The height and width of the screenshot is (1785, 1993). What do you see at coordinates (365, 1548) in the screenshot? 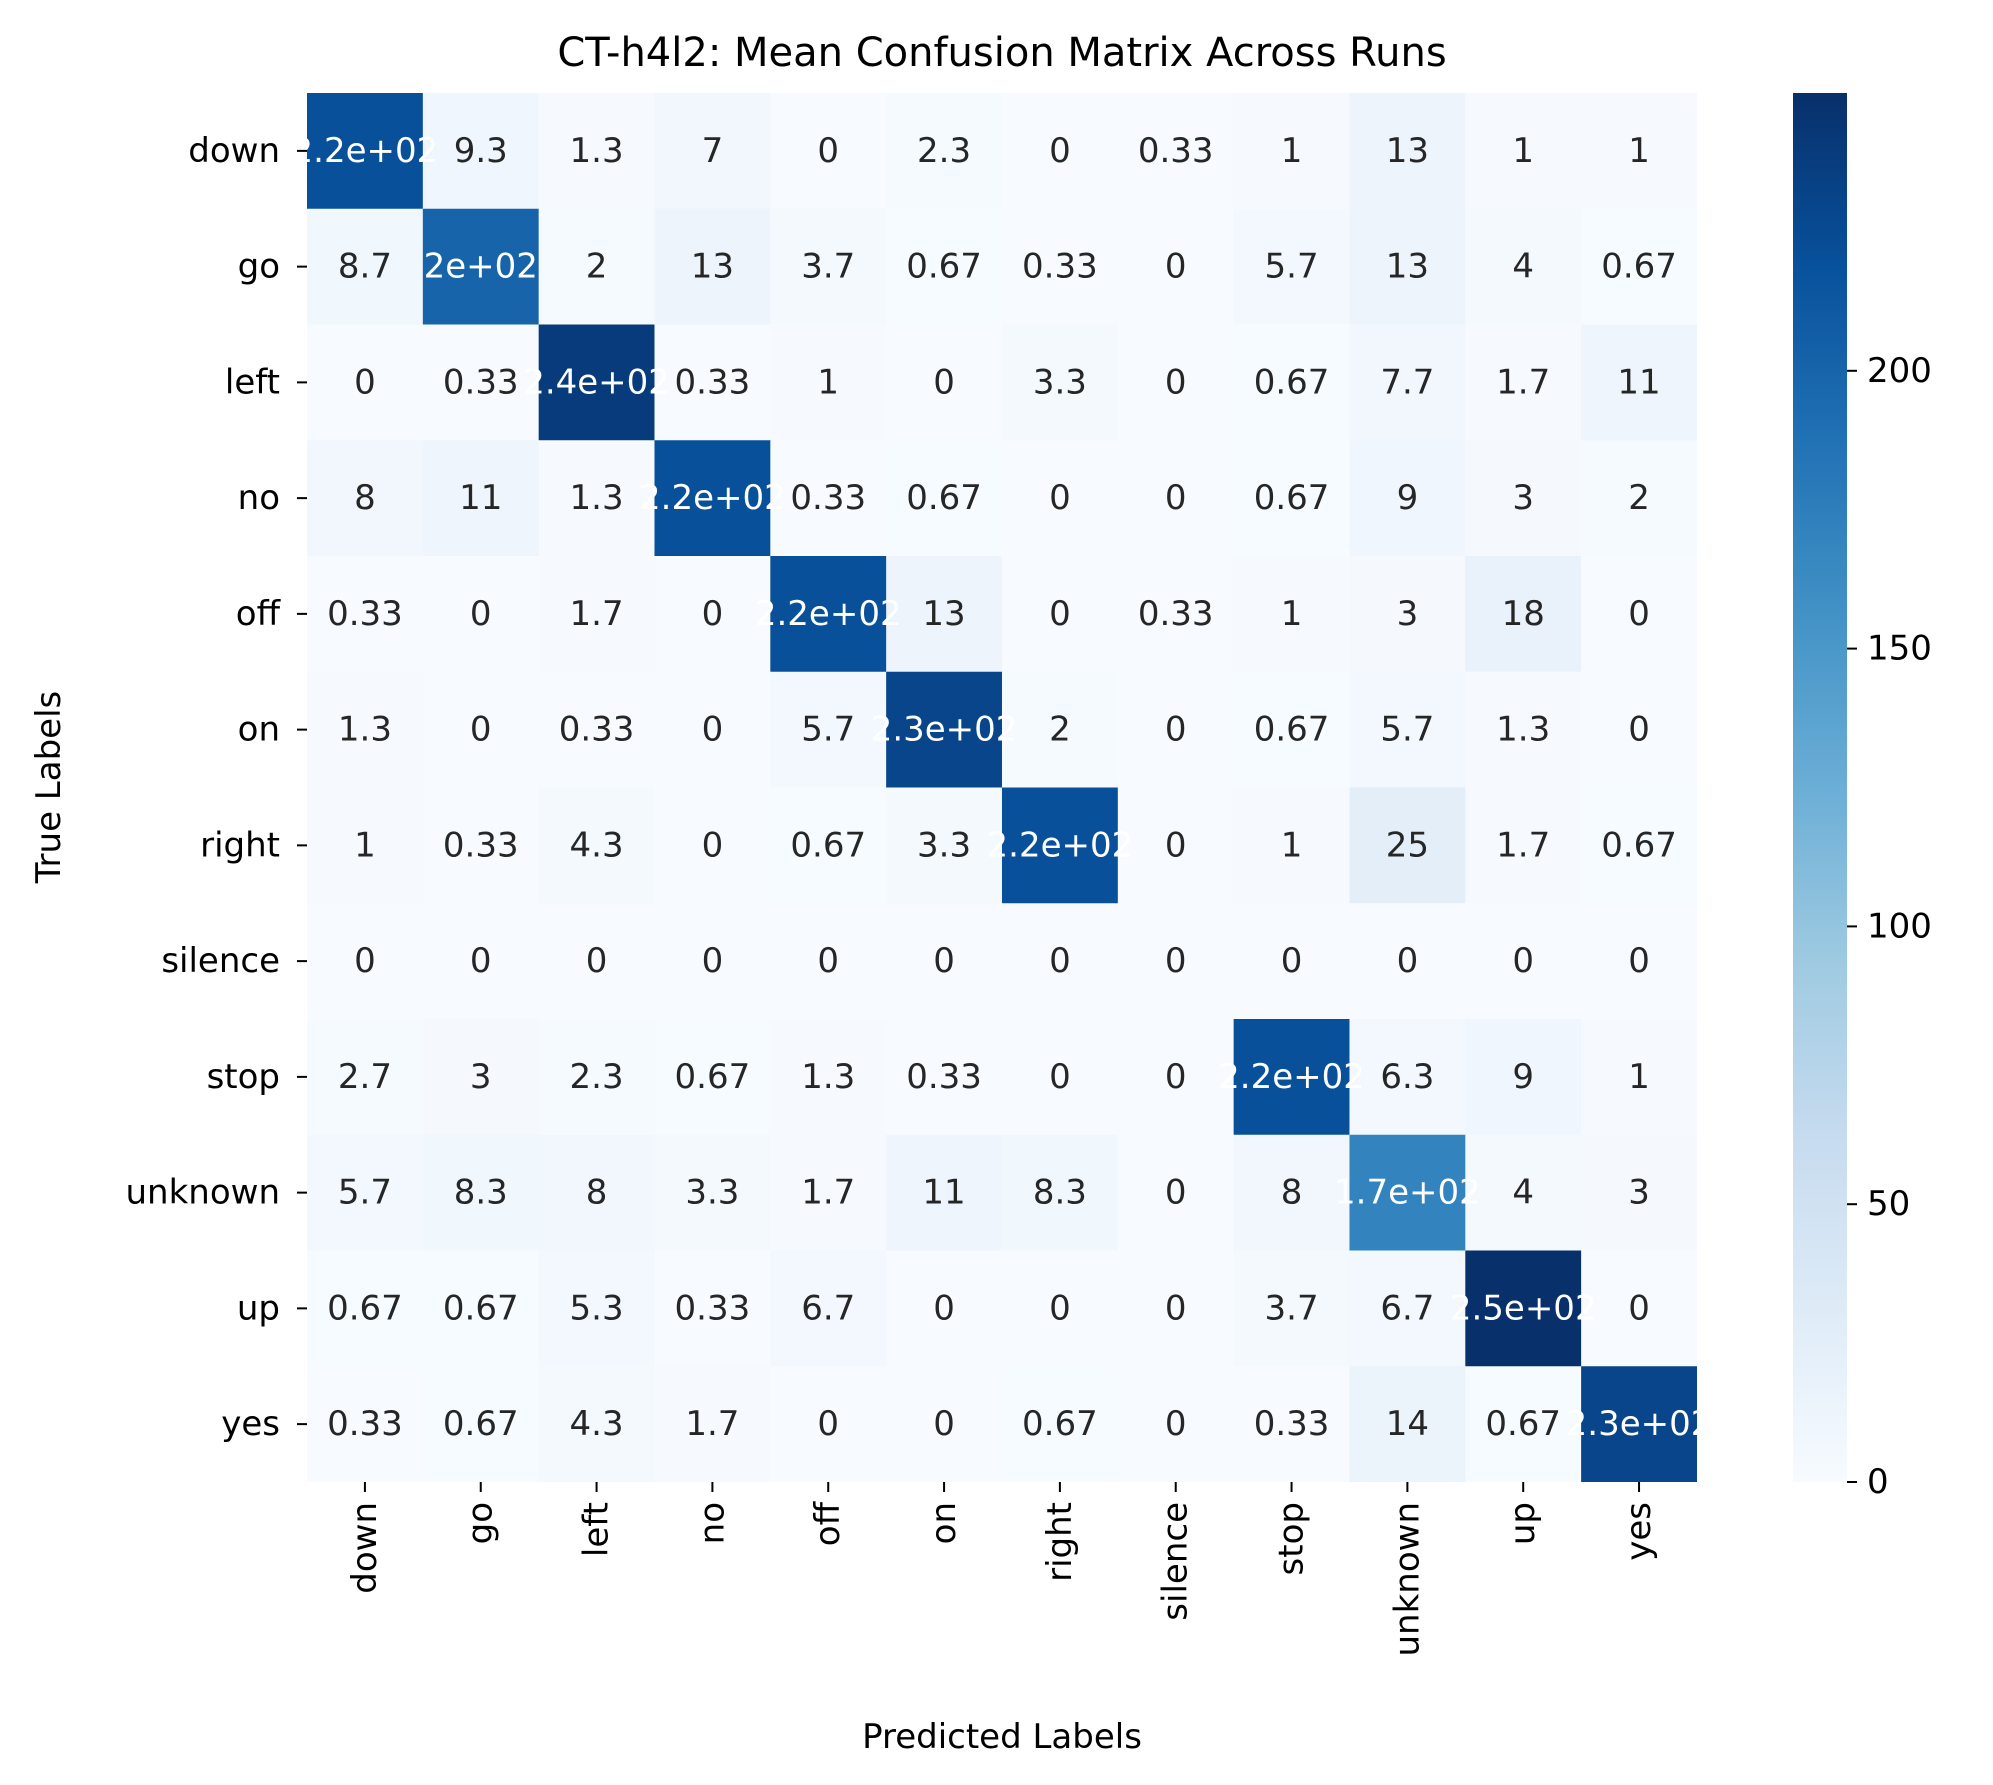
I see `x-tick-label: down` at bounding box center [365, 1548].